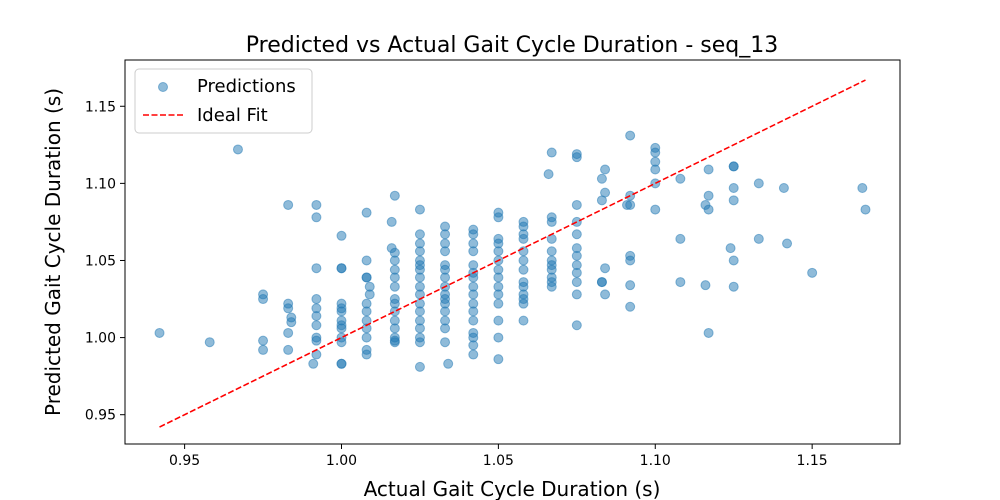 Image resolution: width=1000 pixels, height=500 pixels. I want to click on y-tick-label: 1.10, so click(100, 184).